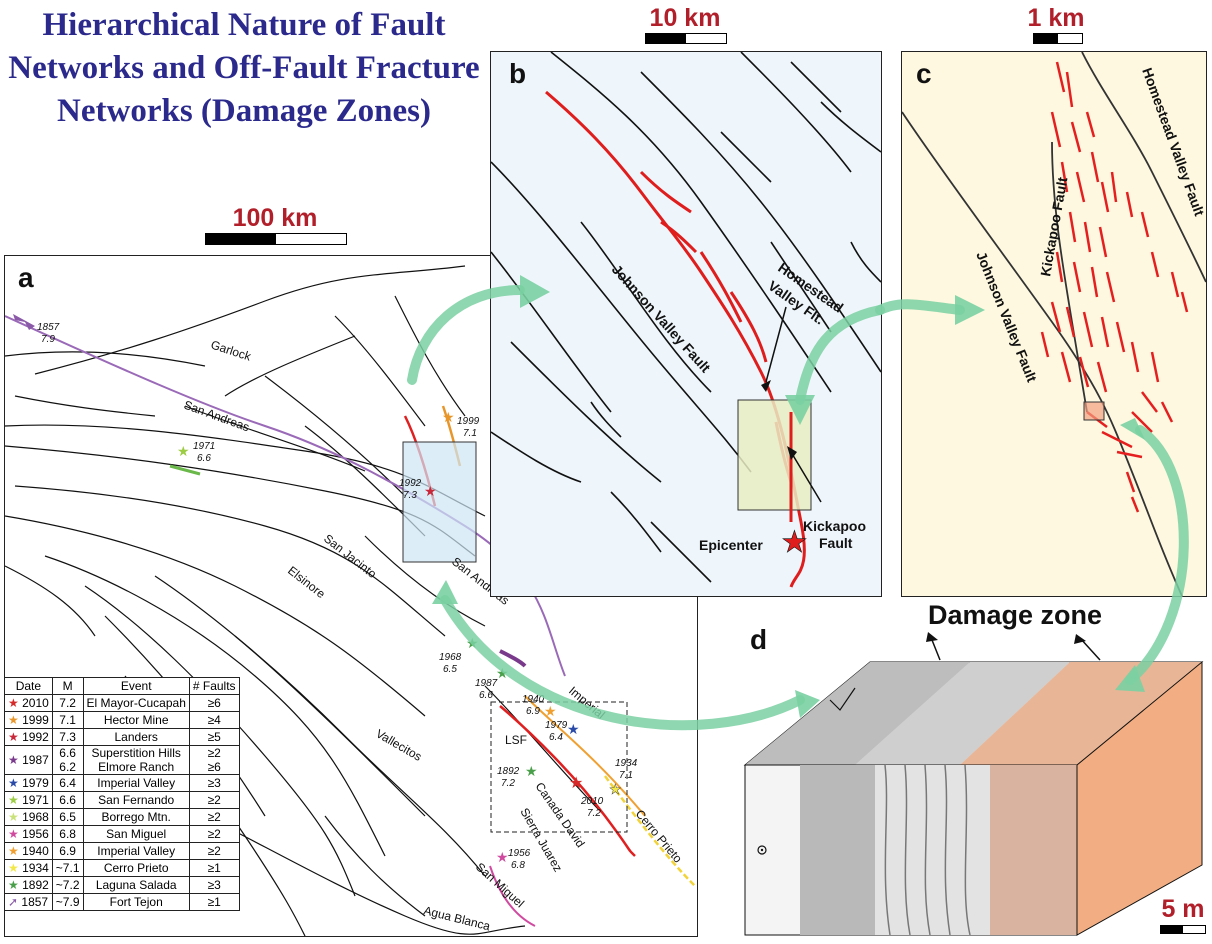 Image resolution: width=1212 pixels, height=944 pixels. Describe the element at coordinates (122, 885) in the screenshot. I see `legend-row: ★ 1892 ~7.2 Laguna Salada ≥3` at that location.